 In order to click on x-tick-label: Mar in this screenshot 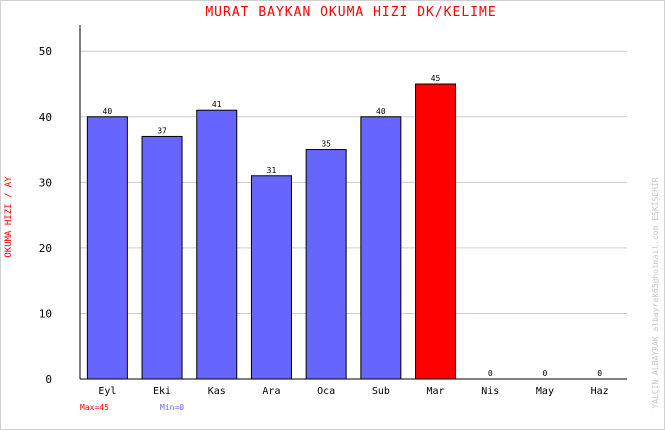, I will do `click(436, 391)`.